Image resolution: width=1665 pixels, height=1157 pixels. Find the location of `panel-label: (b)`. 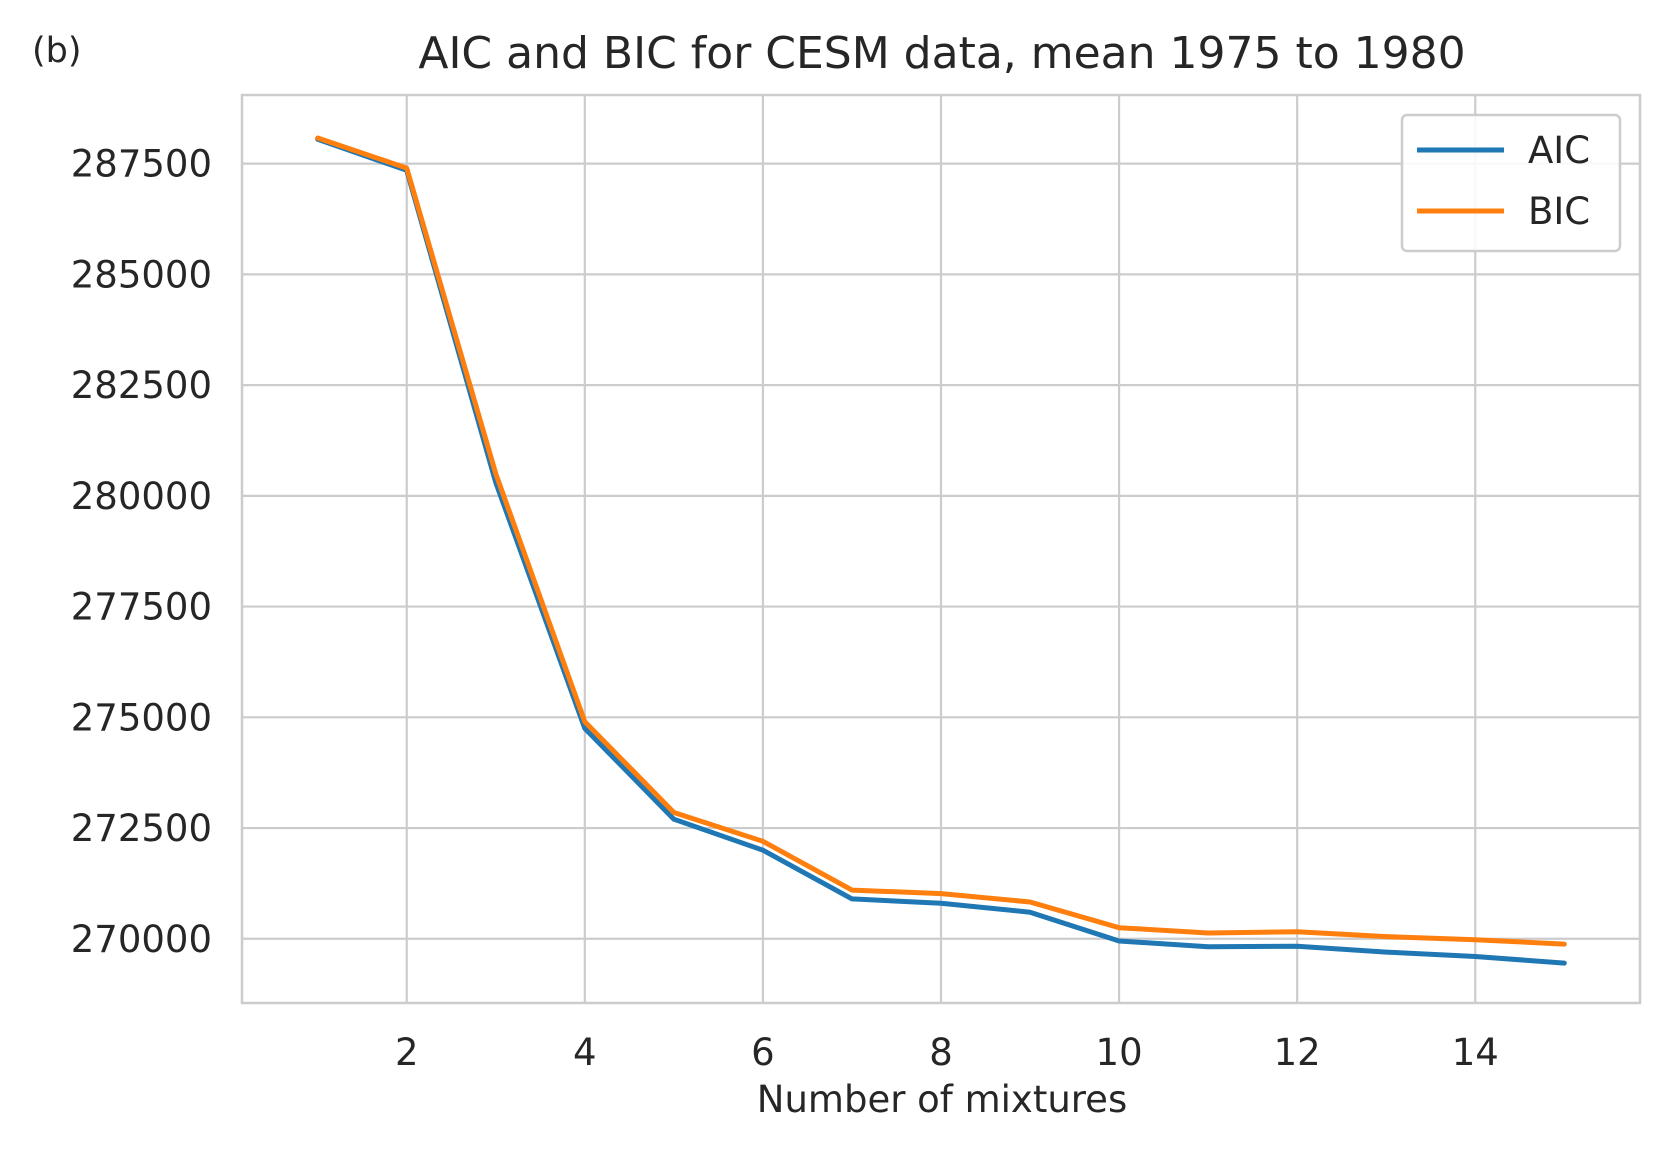

panel-label: (b) is located at coordinates (57, 51).